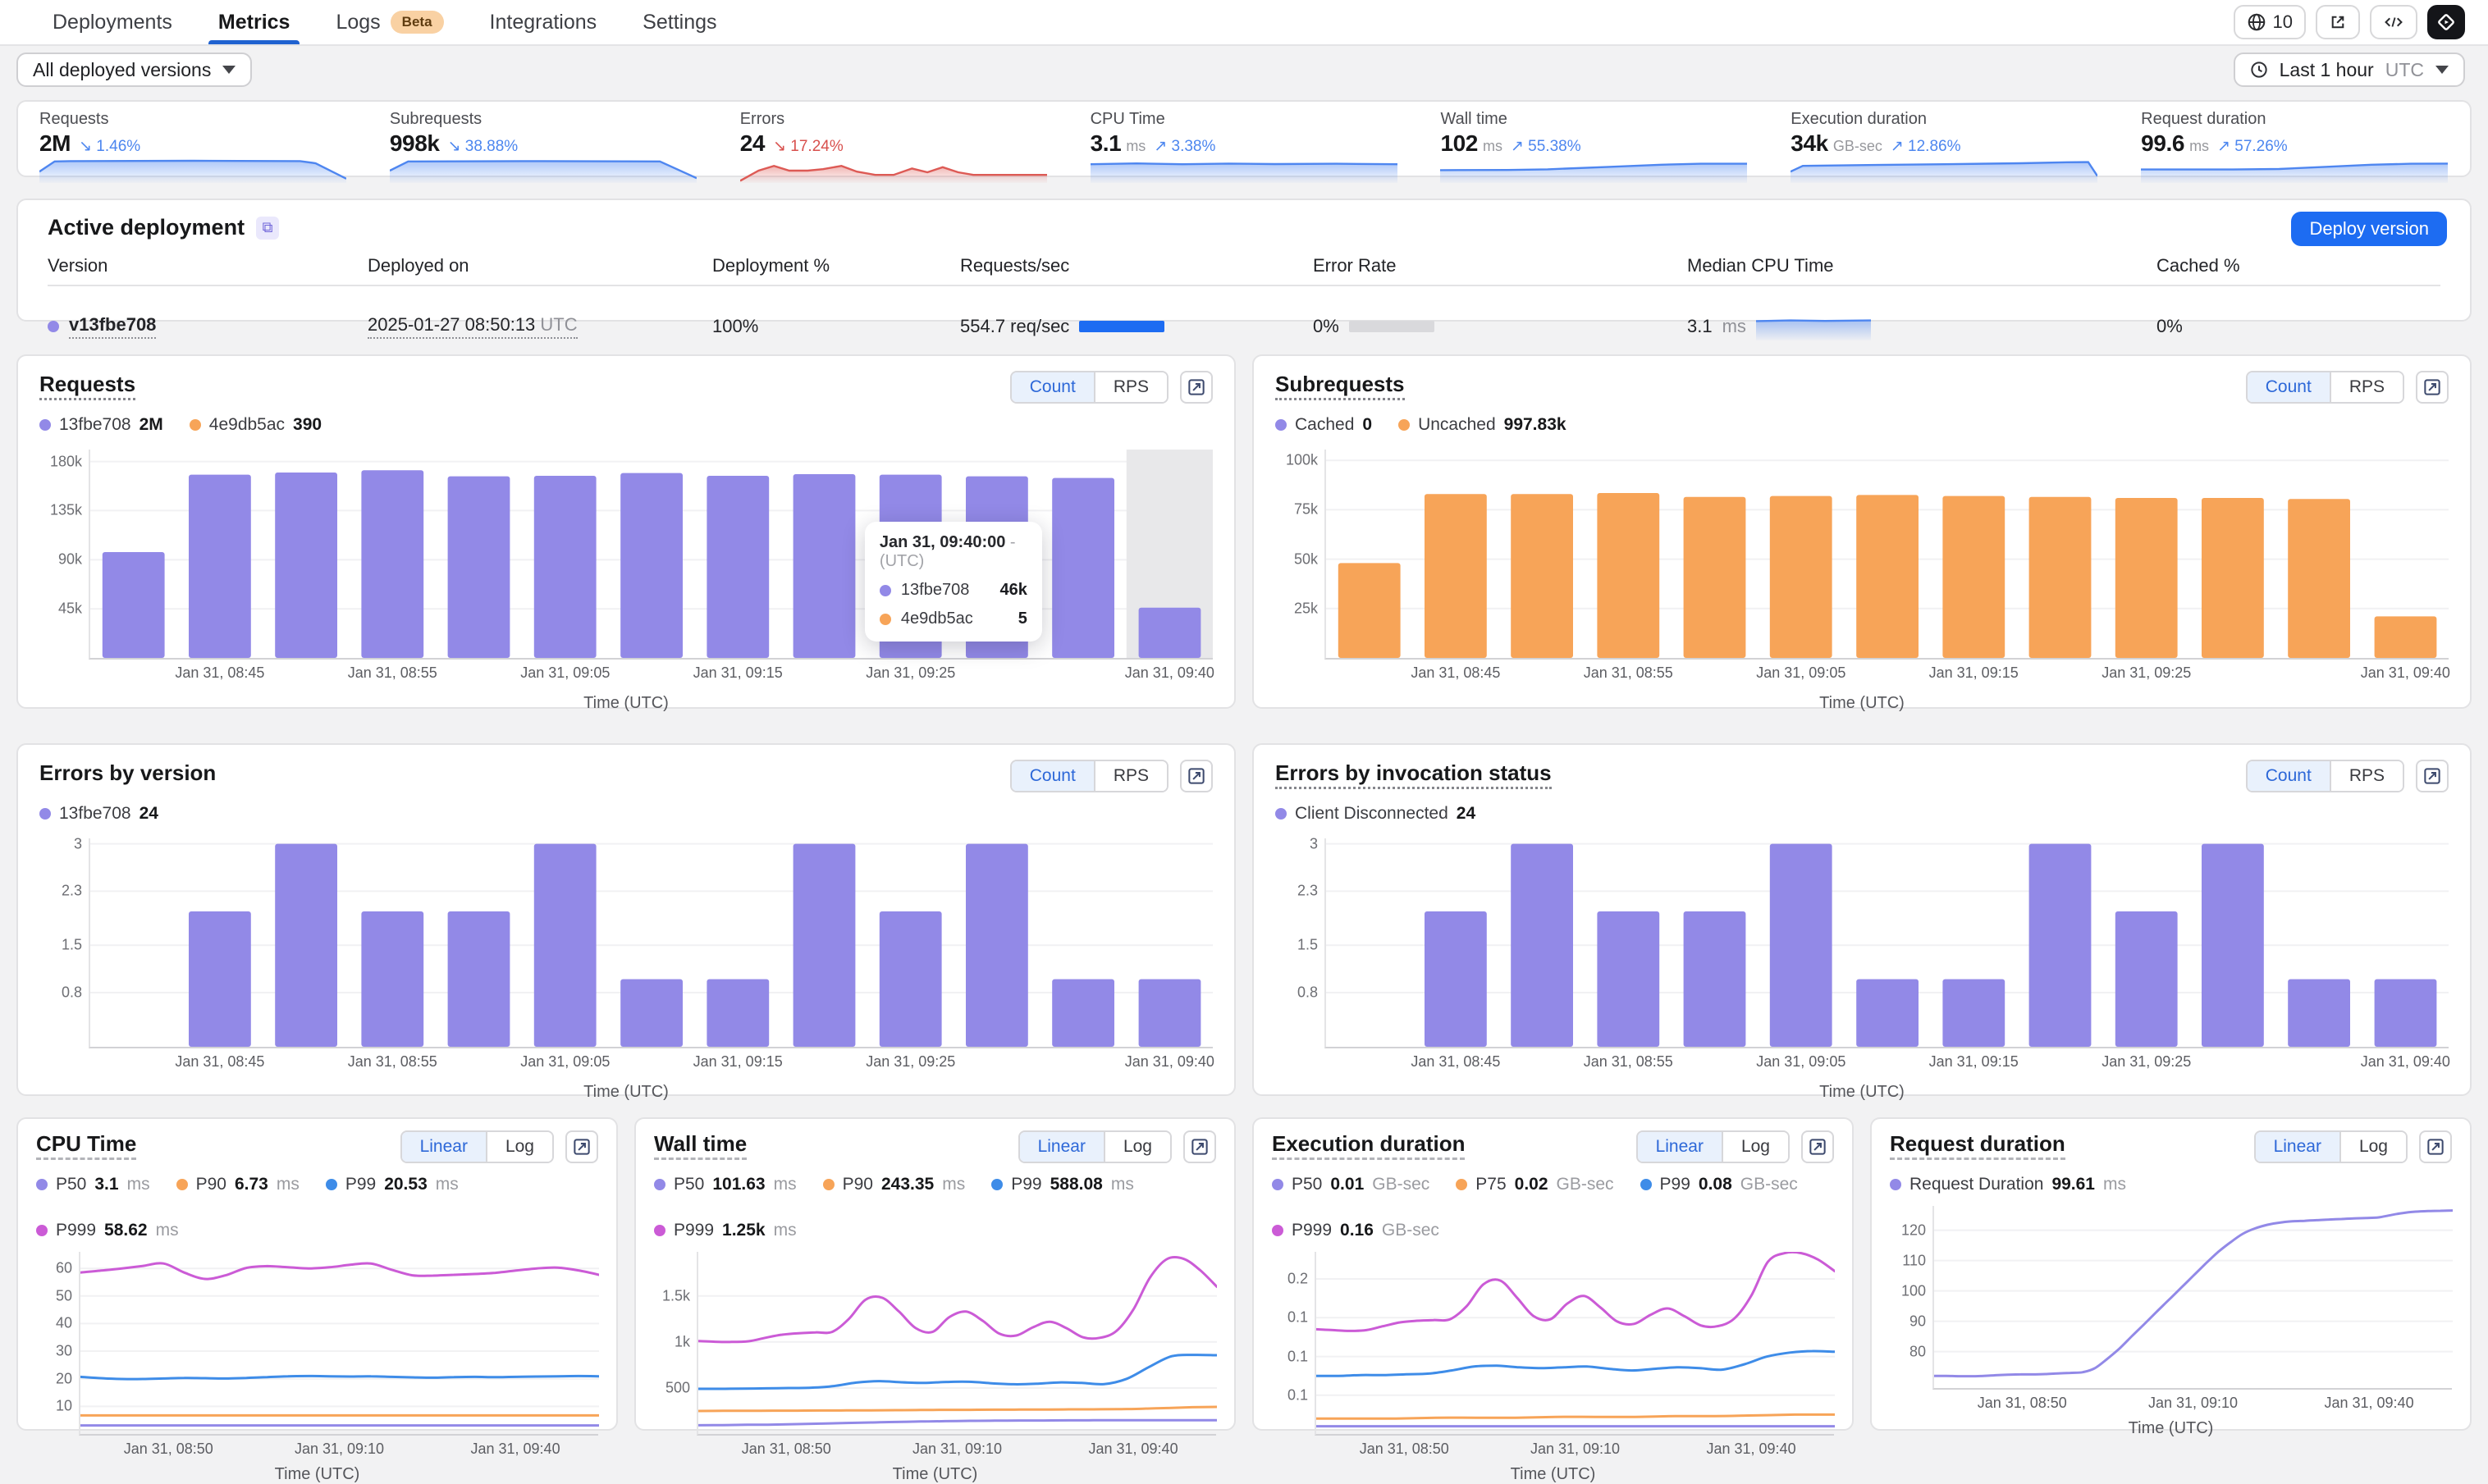 The height and width of the screenshot is (1484, 2488). What do you see at coordinates (113, 326) in the screenshot?
I see `version-link: v13fbe708` at bounding box center [113, 326].